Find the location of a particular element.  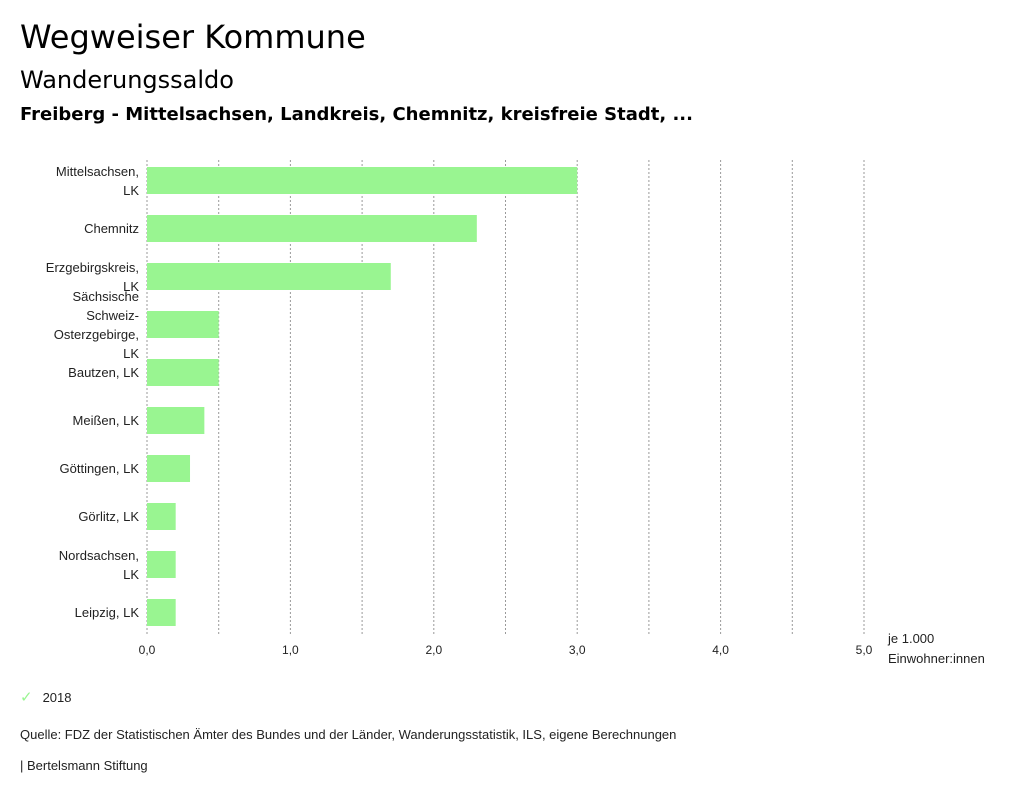

x-tick-label: 1,0 is located at coordinates (290, 650).